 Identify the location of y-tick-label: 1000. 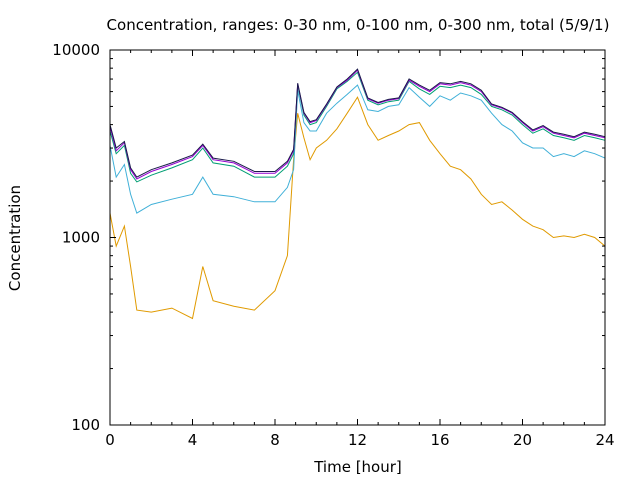
(81, 238).